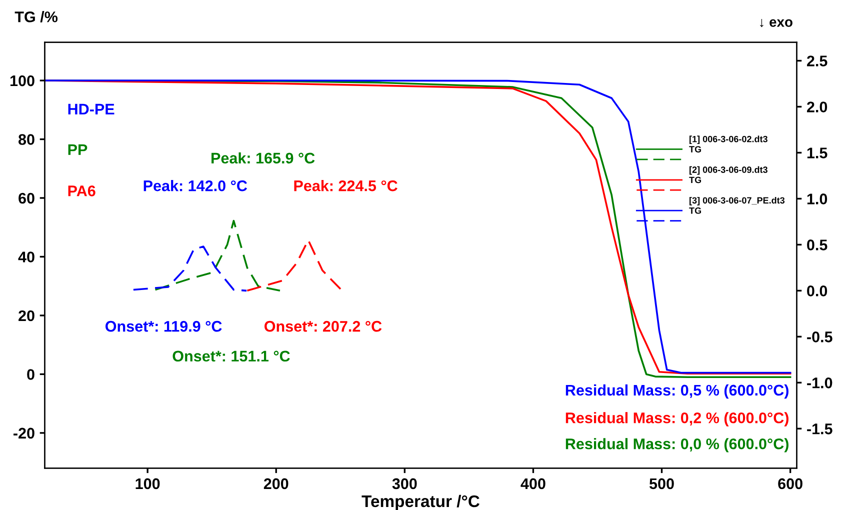 The height and width of the screenshot is (510, 844). I want to click on annotation: Residual Mass: 0,5 % (600.0°C), so click(677, 391).